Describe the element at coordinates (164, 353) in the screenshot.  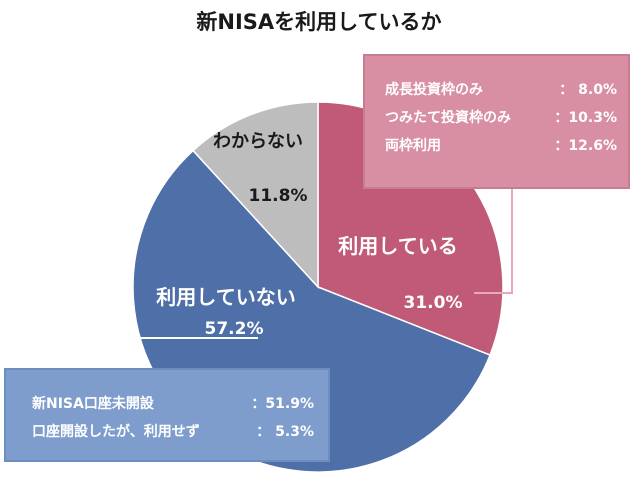
I see `not-used-callout-connector` at that location.